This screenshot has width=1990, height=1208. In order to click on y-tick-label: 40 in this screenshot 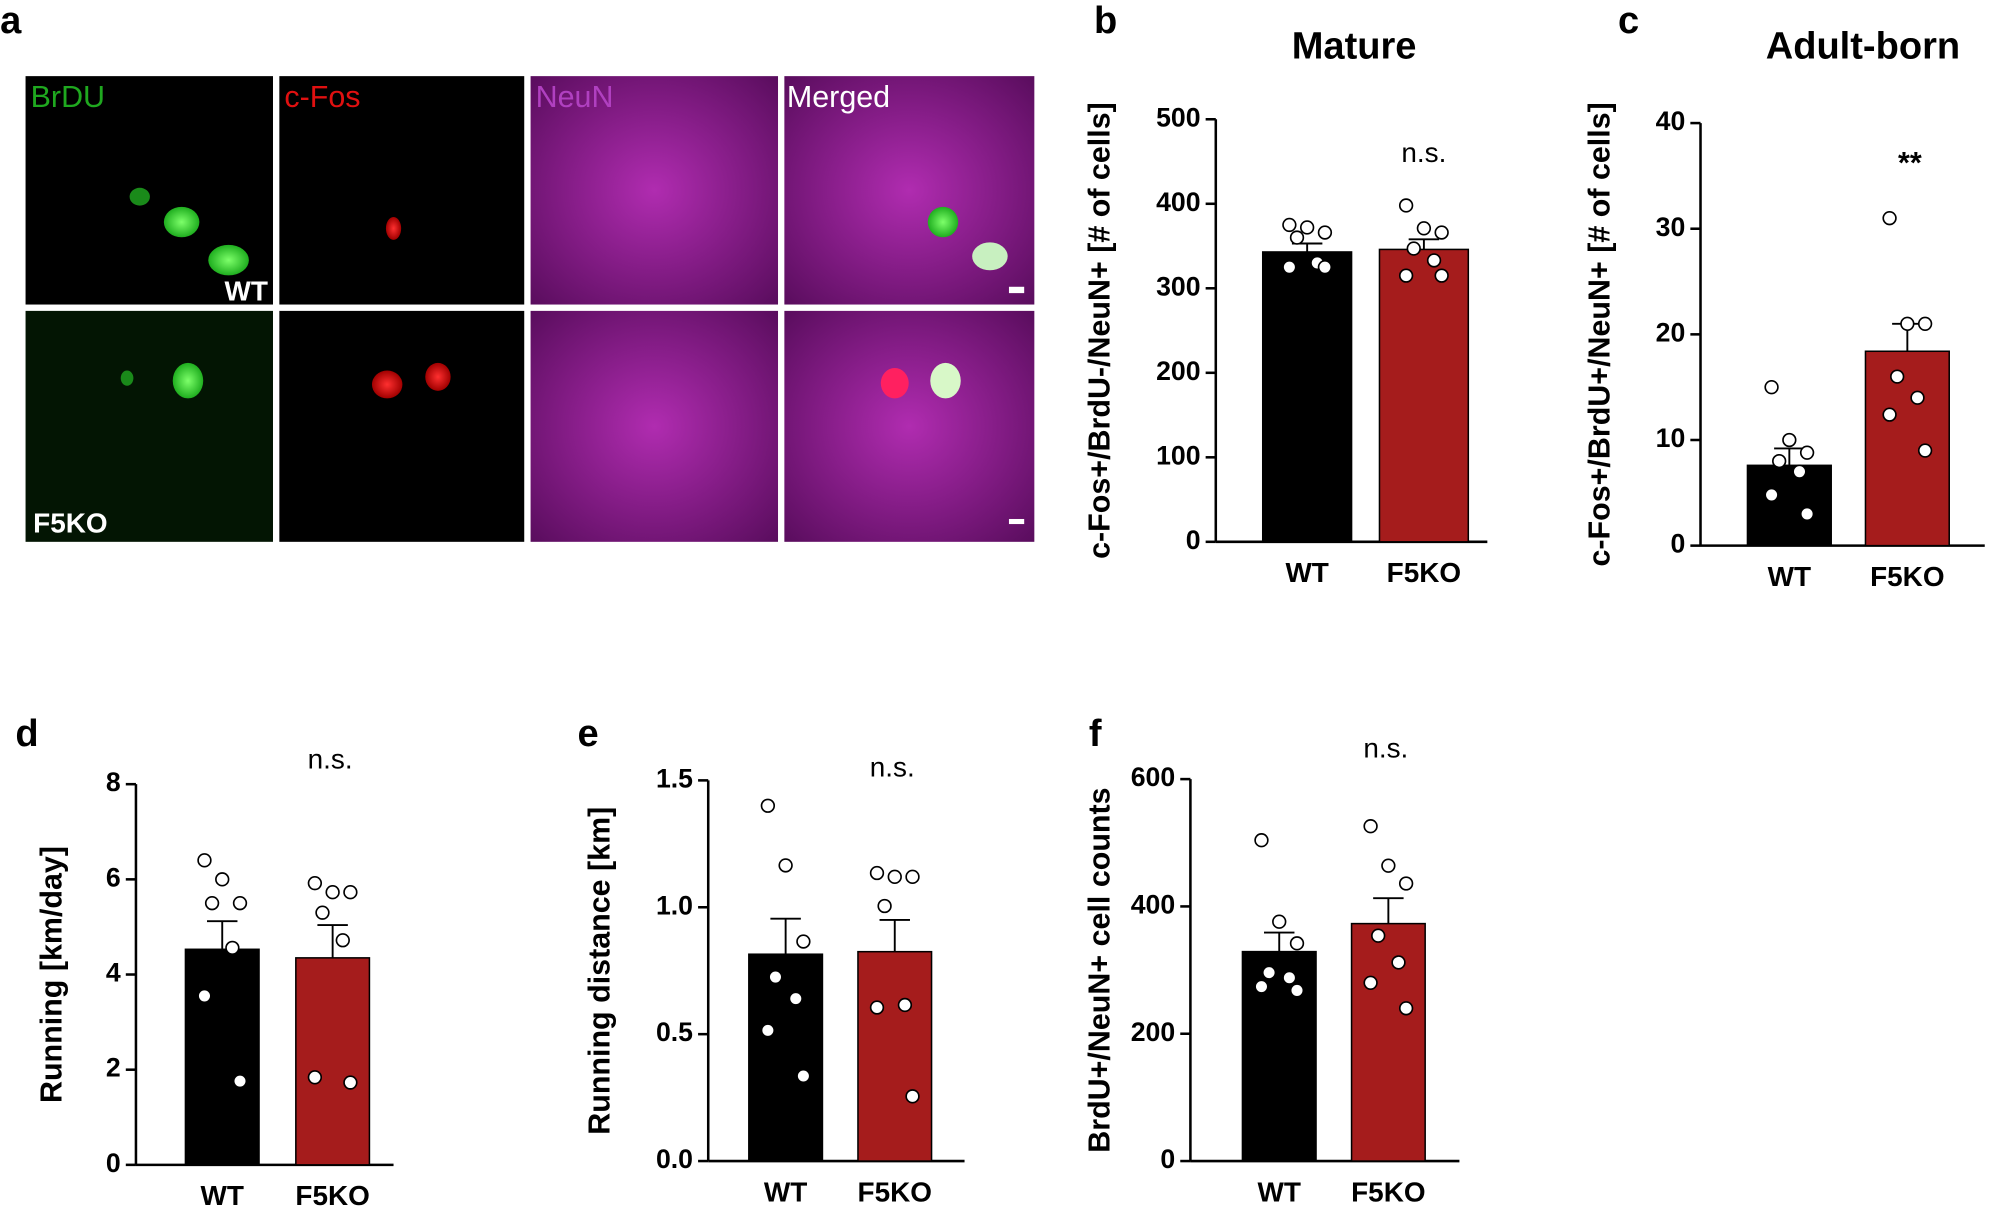, I will do `click(1671, 121)`.